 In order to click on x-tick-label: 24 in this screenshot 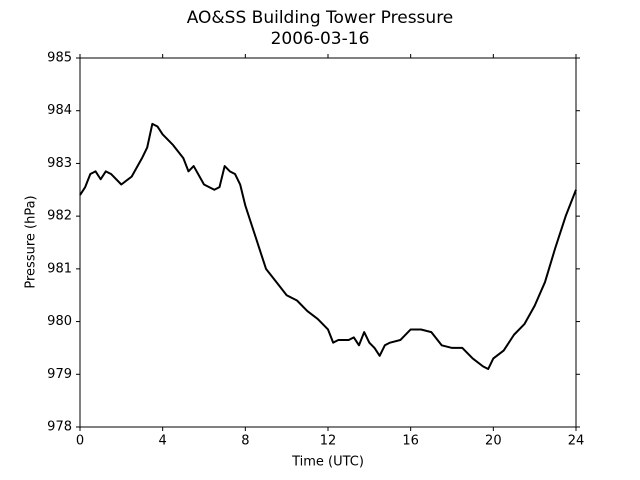, I will do `click(576, 441)`.